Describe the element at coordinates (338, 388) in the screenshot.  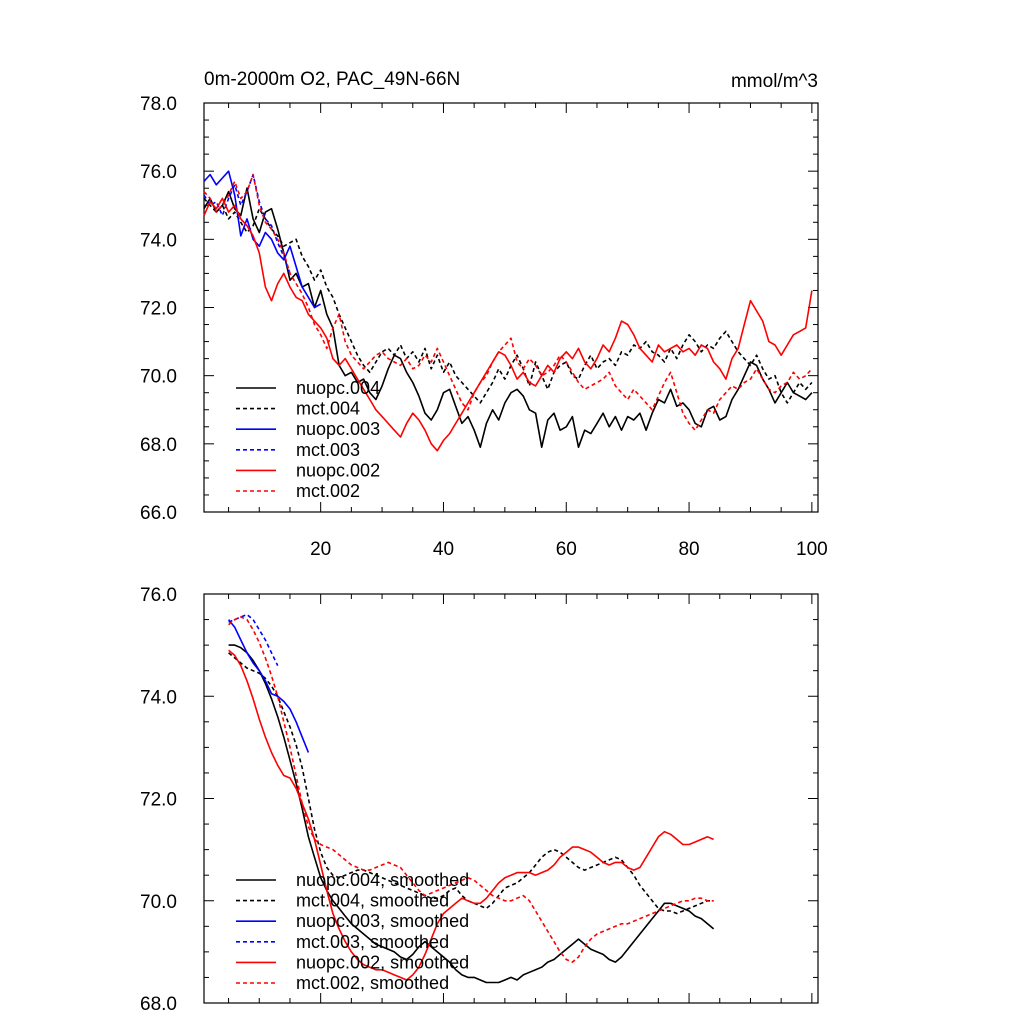
I see `legend-label: nuopc.004` at that location.